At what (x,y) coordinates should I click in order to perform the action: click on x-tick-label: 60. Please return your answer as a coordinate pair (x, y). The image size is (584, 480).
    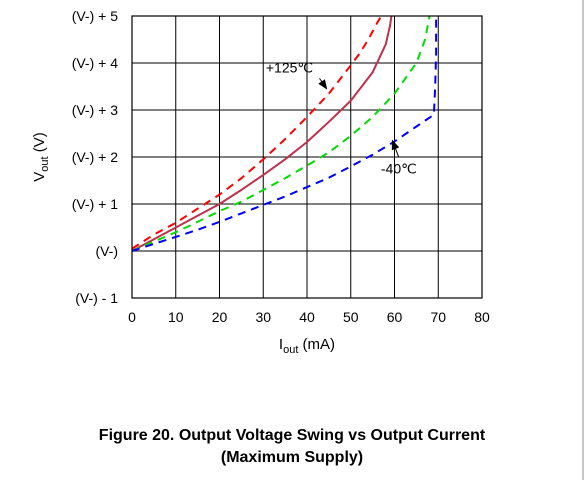
    Looking at the image, I should click on (395, 317).